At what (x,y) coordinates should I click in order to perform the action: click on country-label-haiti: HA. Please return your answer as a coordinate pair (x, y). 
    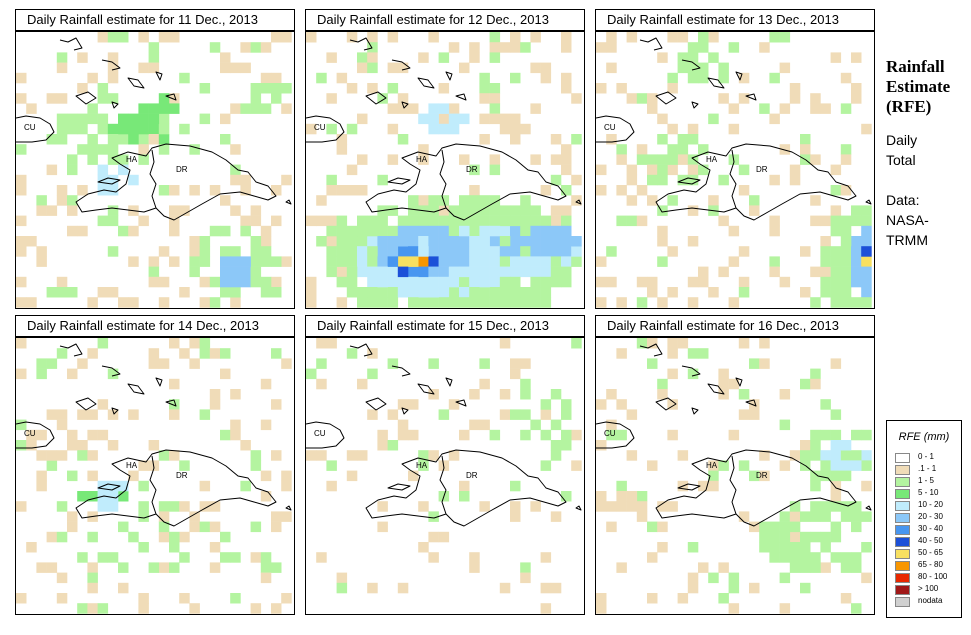
    Looking at the image, I should click on (422, 465).